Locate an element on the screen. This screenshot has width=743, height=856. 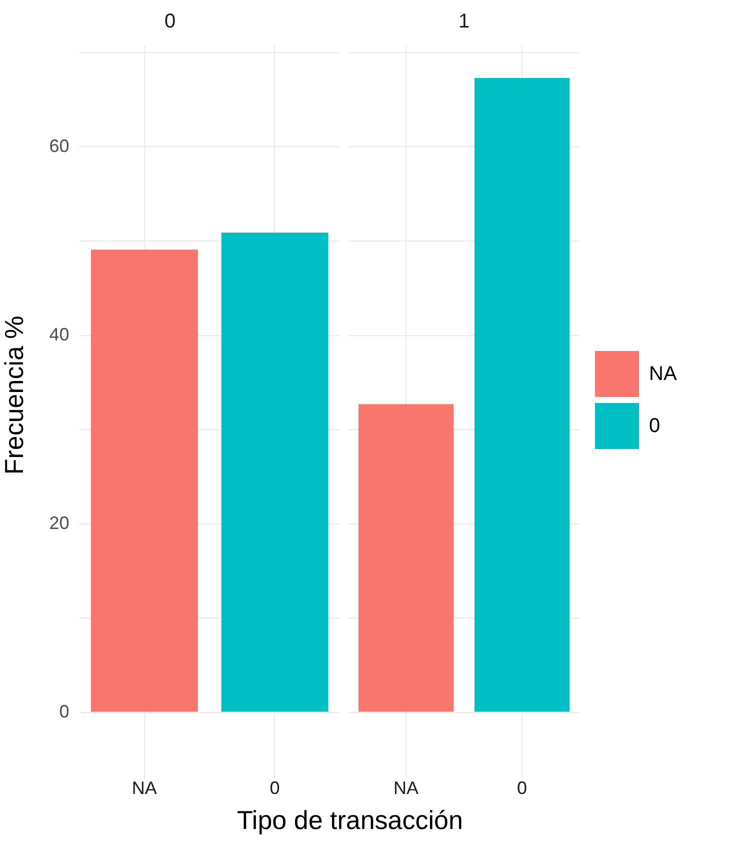
y-tick-label: 0 is located at coordinates (64, 711).